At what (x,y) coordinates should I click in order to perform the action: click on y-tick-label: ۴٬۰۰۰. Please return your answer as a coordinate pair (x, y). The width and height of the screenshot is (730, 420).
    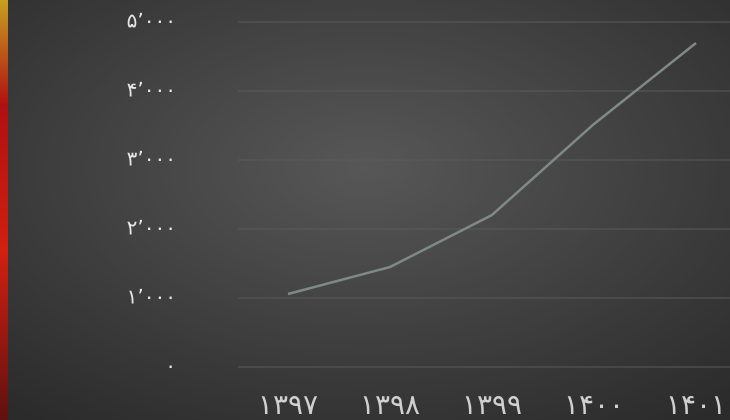
    Looking at the image, I should click on (151, 90).